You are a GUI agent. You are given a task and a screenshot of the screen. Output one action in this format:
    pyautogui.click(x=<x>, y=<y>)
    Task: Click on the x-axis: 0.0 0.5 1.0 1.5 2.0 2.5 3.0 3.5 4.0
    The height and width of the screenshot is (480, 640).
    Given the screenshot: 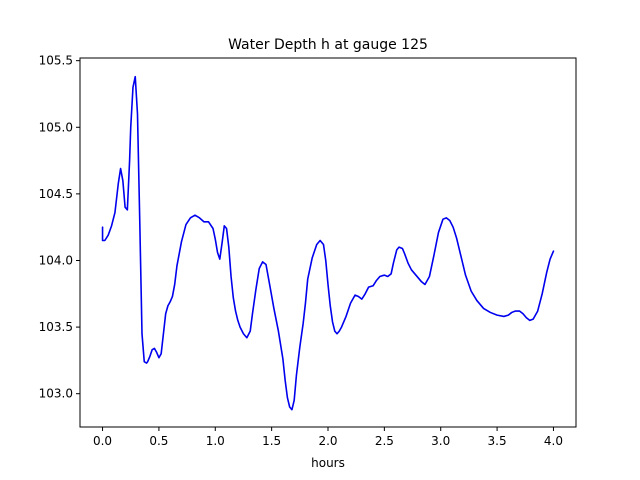 What is the action you would take?
    pyautogui.click(x=328, y=437)
    